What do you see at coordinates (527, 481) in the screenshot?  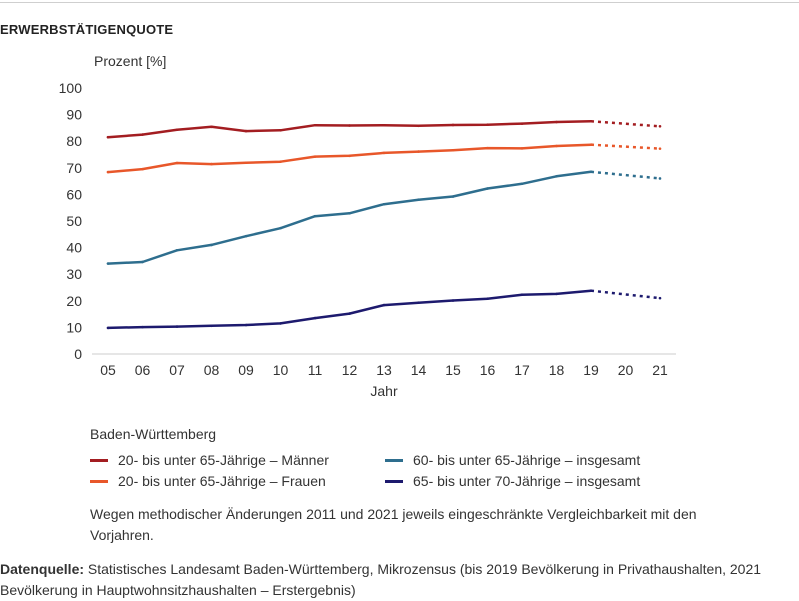 I see `legend-label-65-70: 65- bis unter 70-Jährige – insgesamt` at bounding box center [527, 481].